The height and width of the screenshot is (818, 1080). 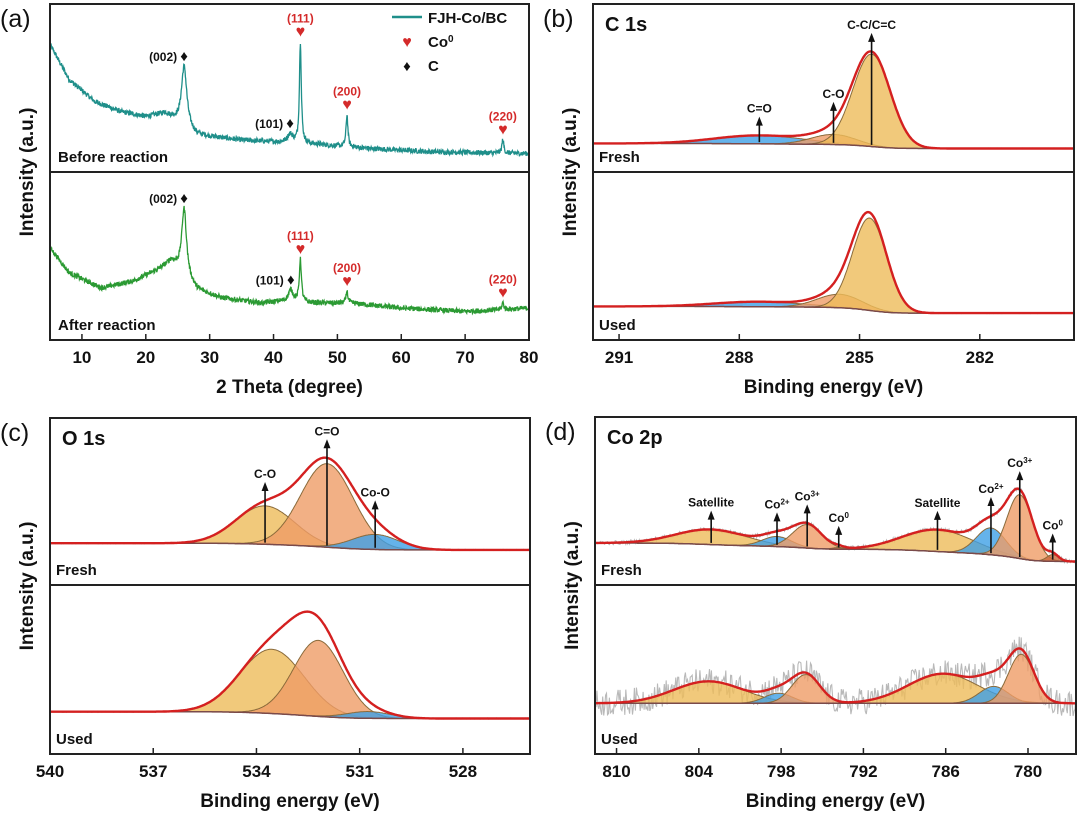 What do you see at coordinates (401, 357) in the screenshot?
I see `x-tick-label: 60` at bounding box center [401, 357].